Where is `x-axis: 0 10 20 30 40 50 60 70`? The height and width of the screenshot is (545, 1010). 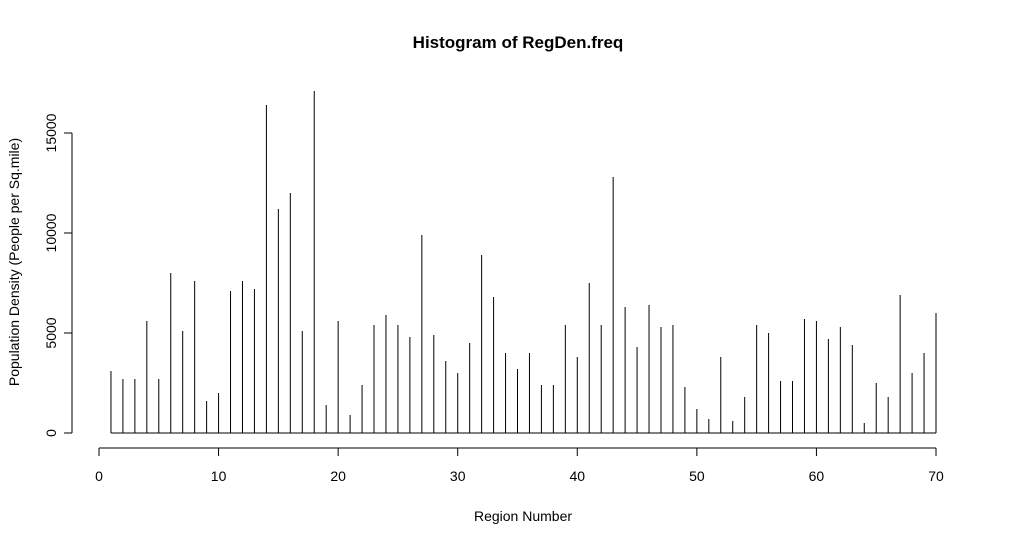 x-axis: 0 10 20 30 40 50 60 70 is located at coordinates (519, 466).